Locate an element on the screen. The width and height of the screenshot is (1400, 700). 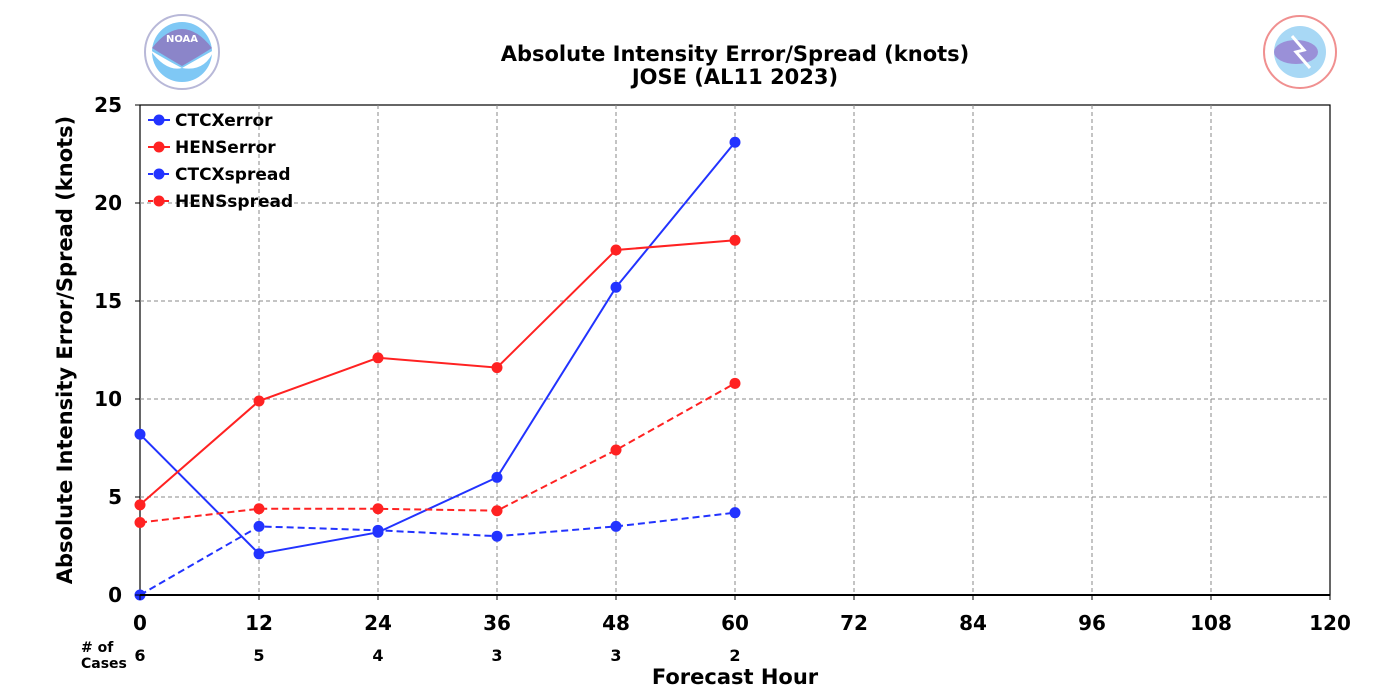
nws-logo-icon is located at coordinates (1300, 52).